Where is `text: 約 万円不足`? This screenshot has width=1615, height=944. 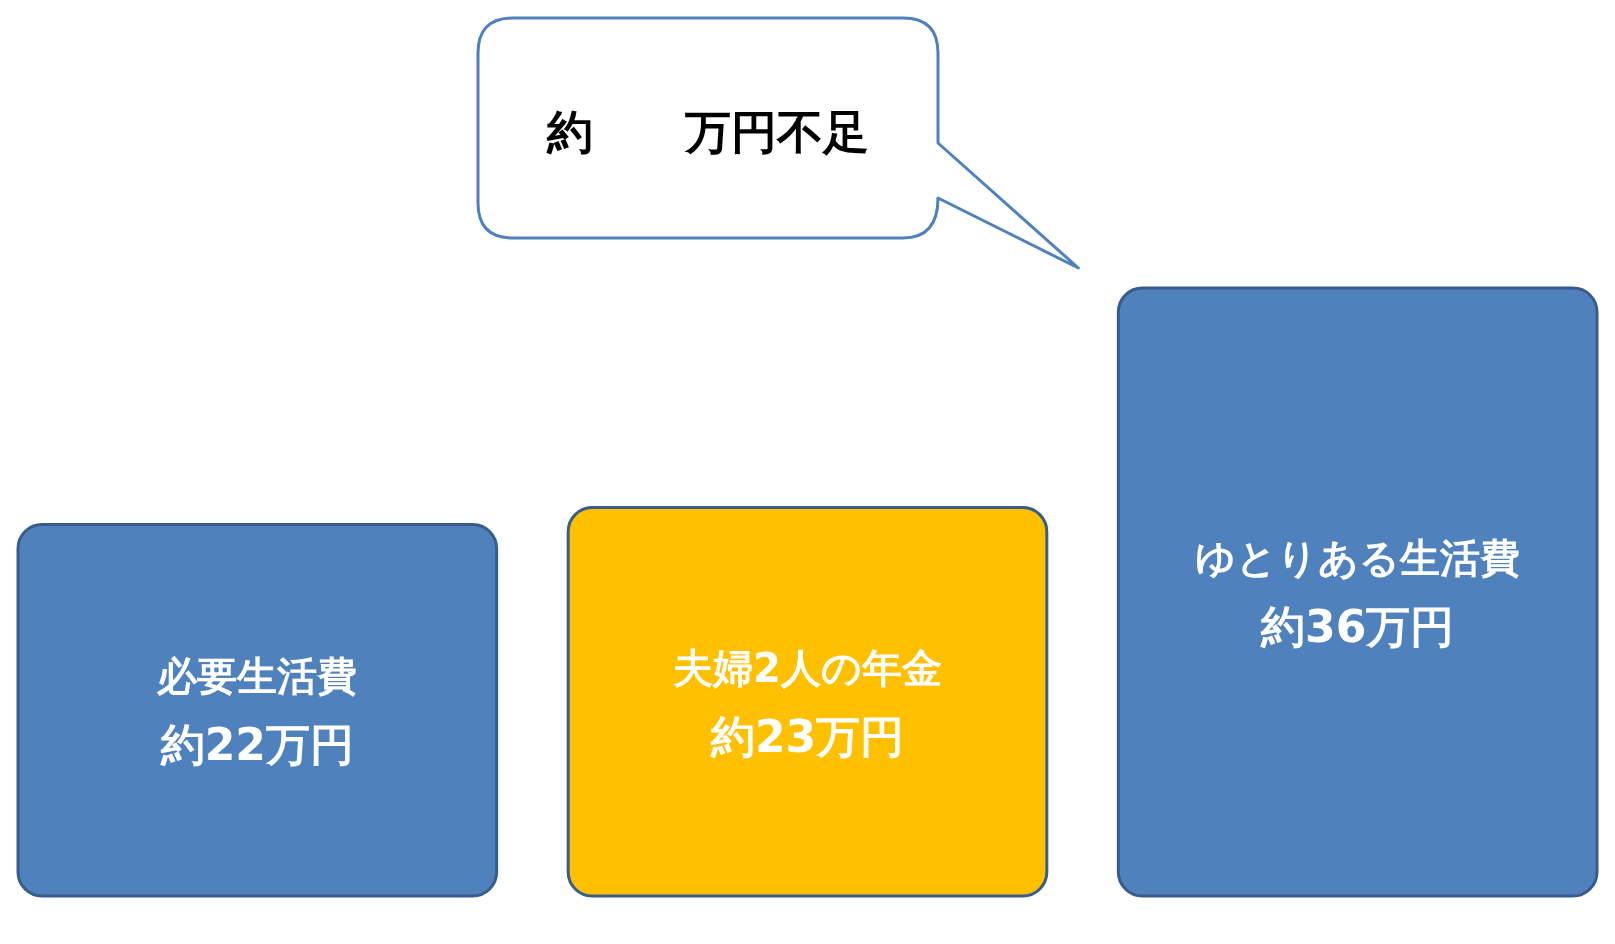 text: 約 万円不足 is located at coordinates (707, 132).